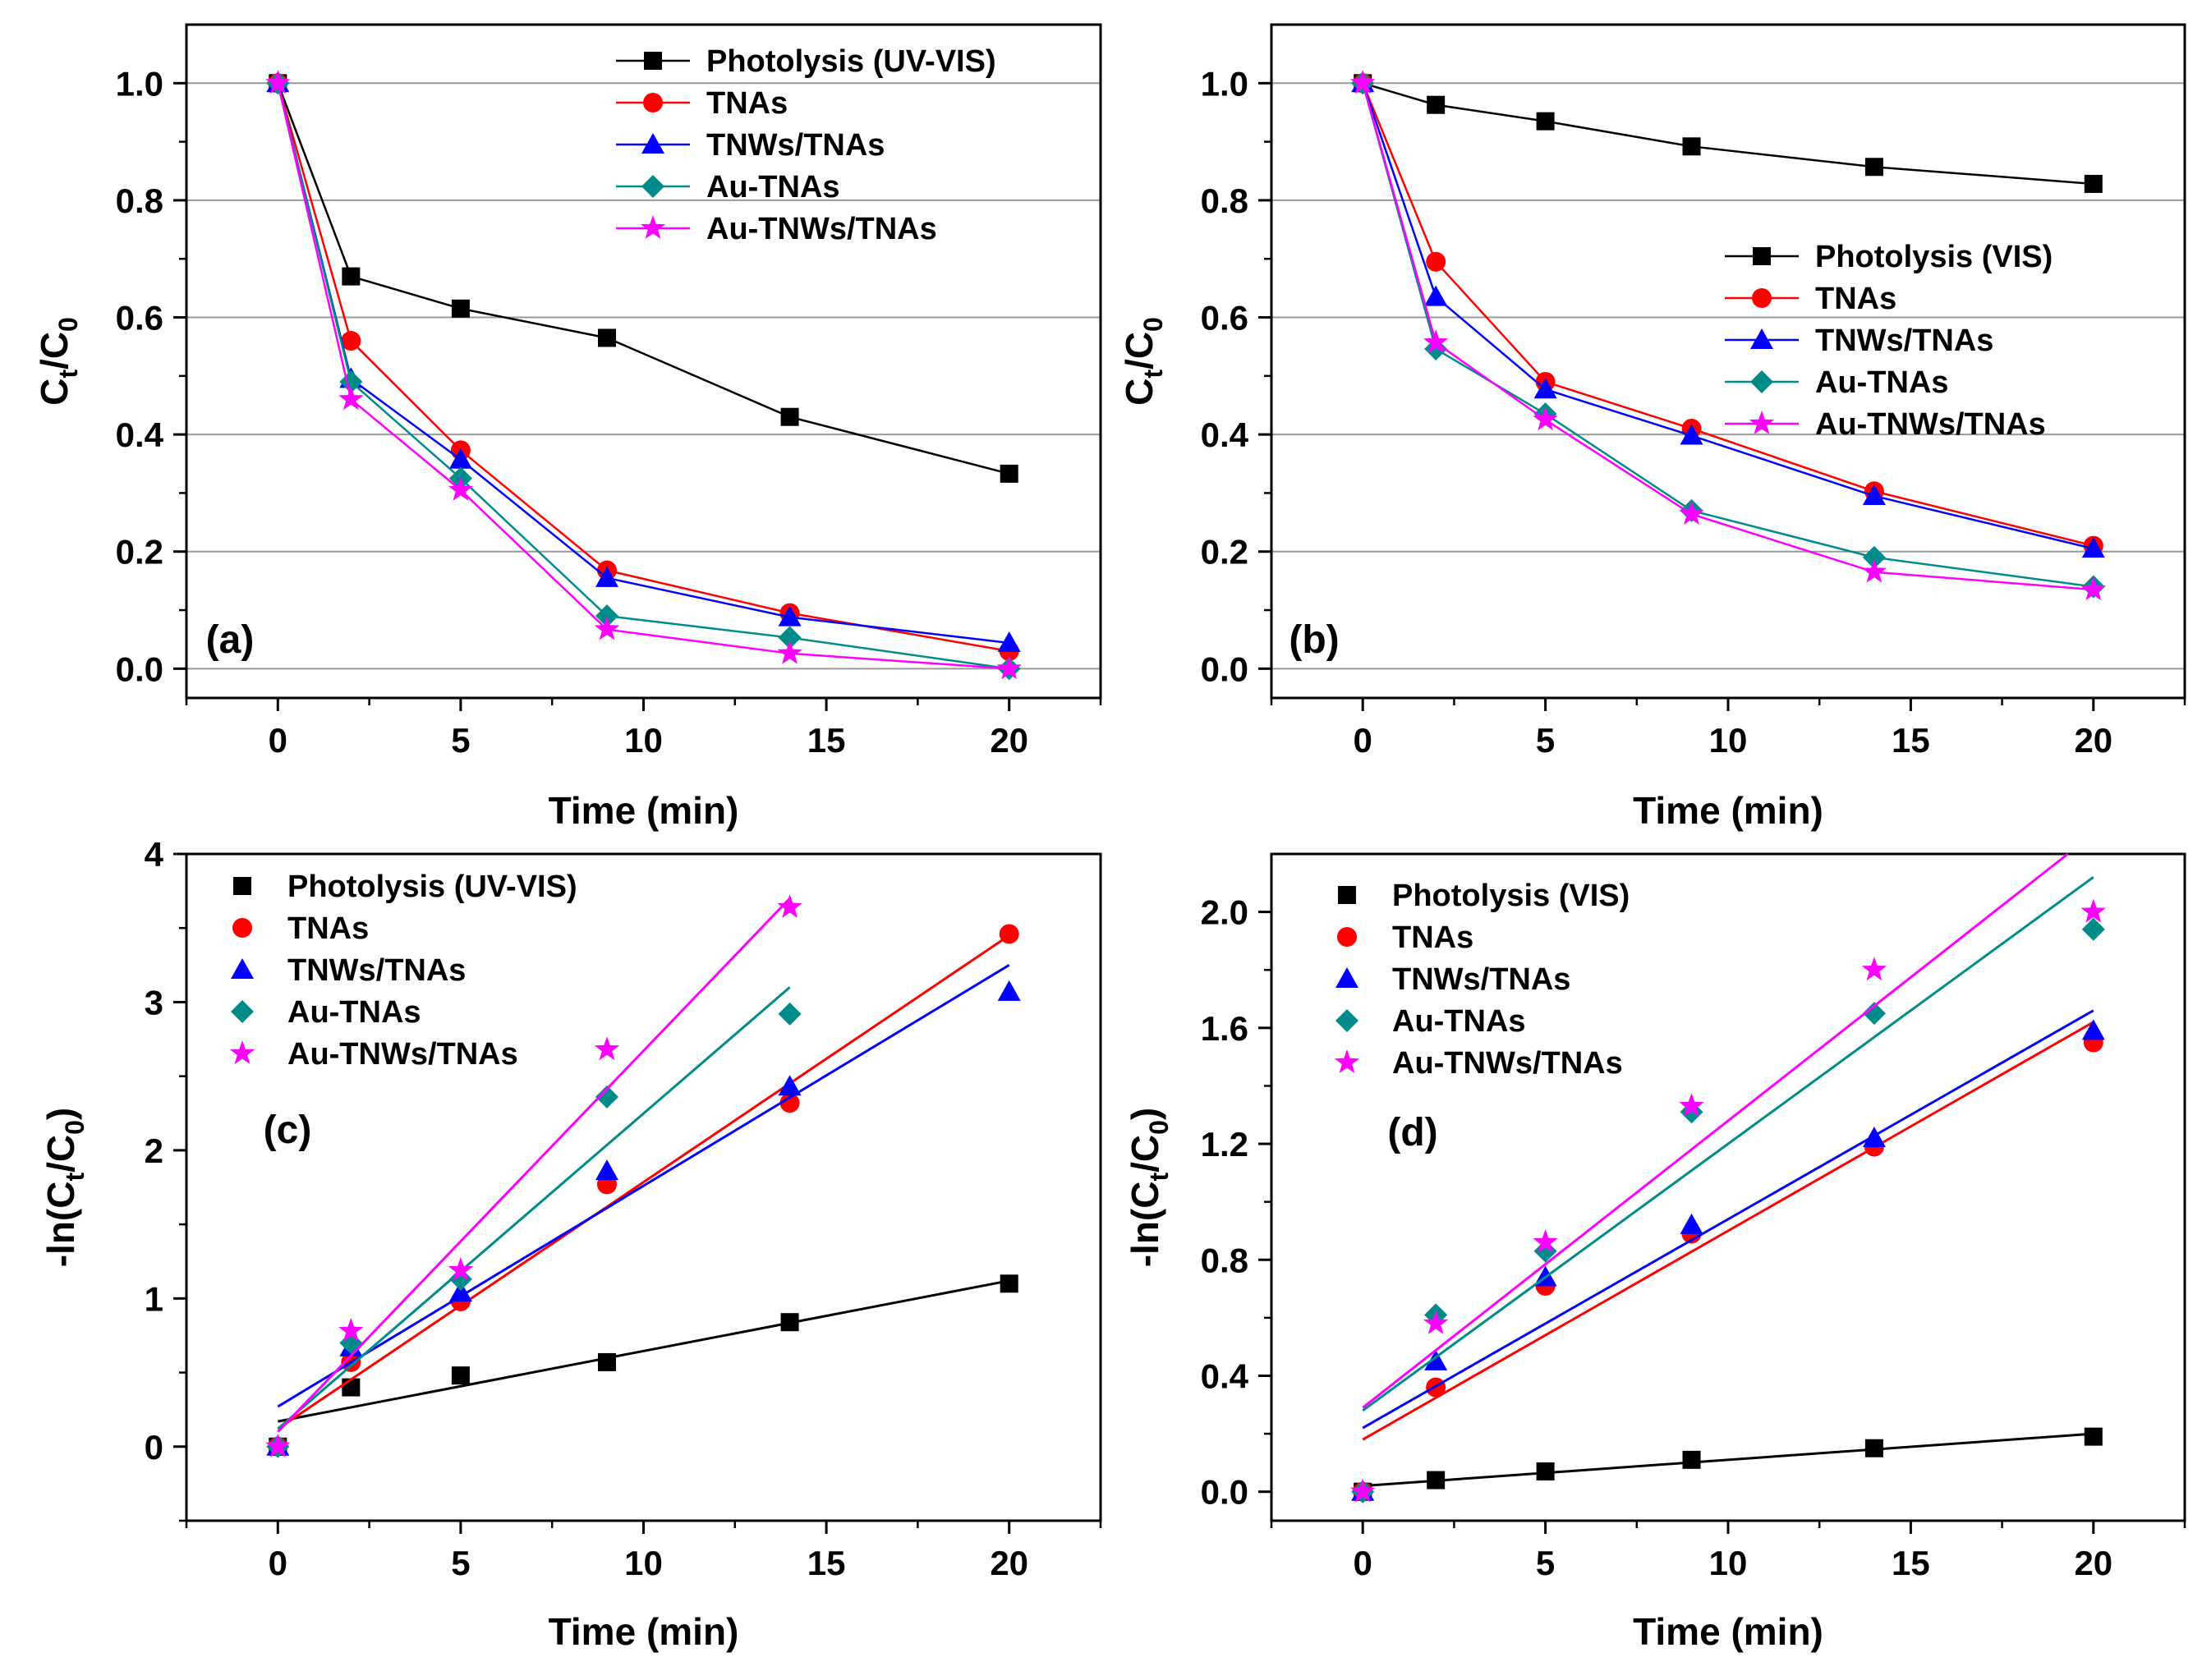 Image resolution: width=2202 pixels, height=1680 pixels. I want to click on y-tick-label: 1, so click(154, 1298).